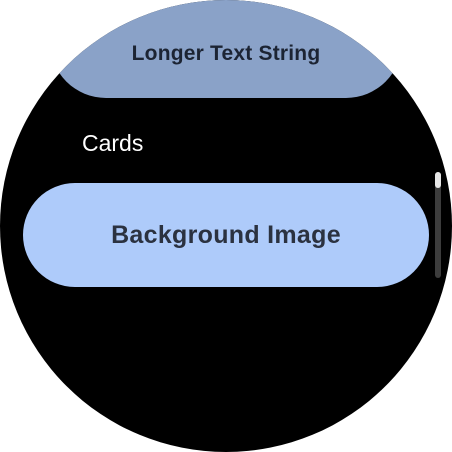 The image size is (452, 452). Describe the element at coordinates (438, 225) in the screenshot. I see `scroll-indicator` at that location.